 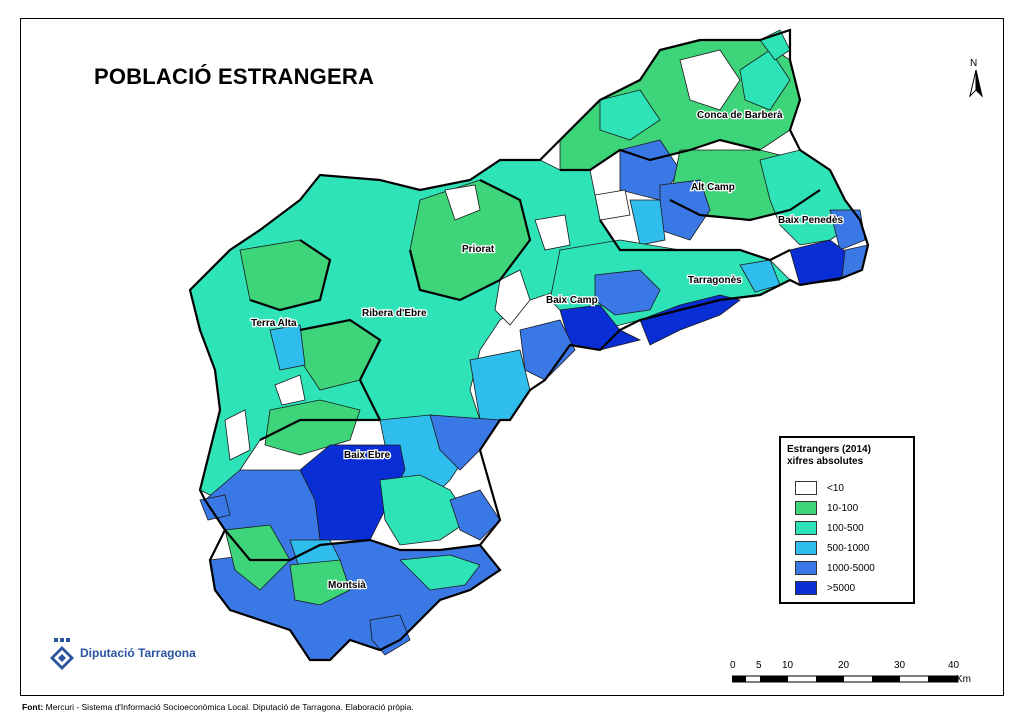 What do you see at coordinates (845, 679) in the screenshot?
I see `scale-bar-graphic` at bounding box center [845, 679].